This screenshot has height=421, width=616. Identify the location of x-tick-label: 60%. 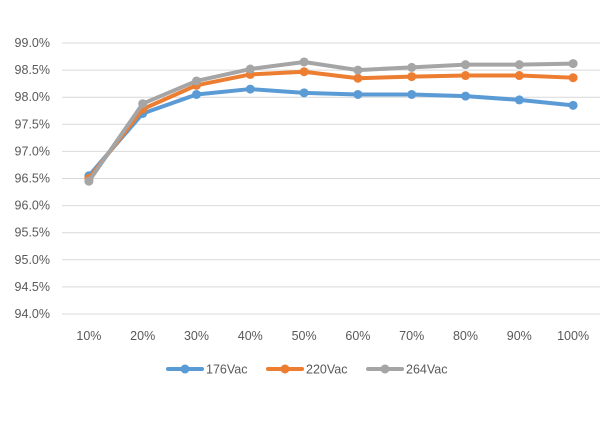
(357, 336).